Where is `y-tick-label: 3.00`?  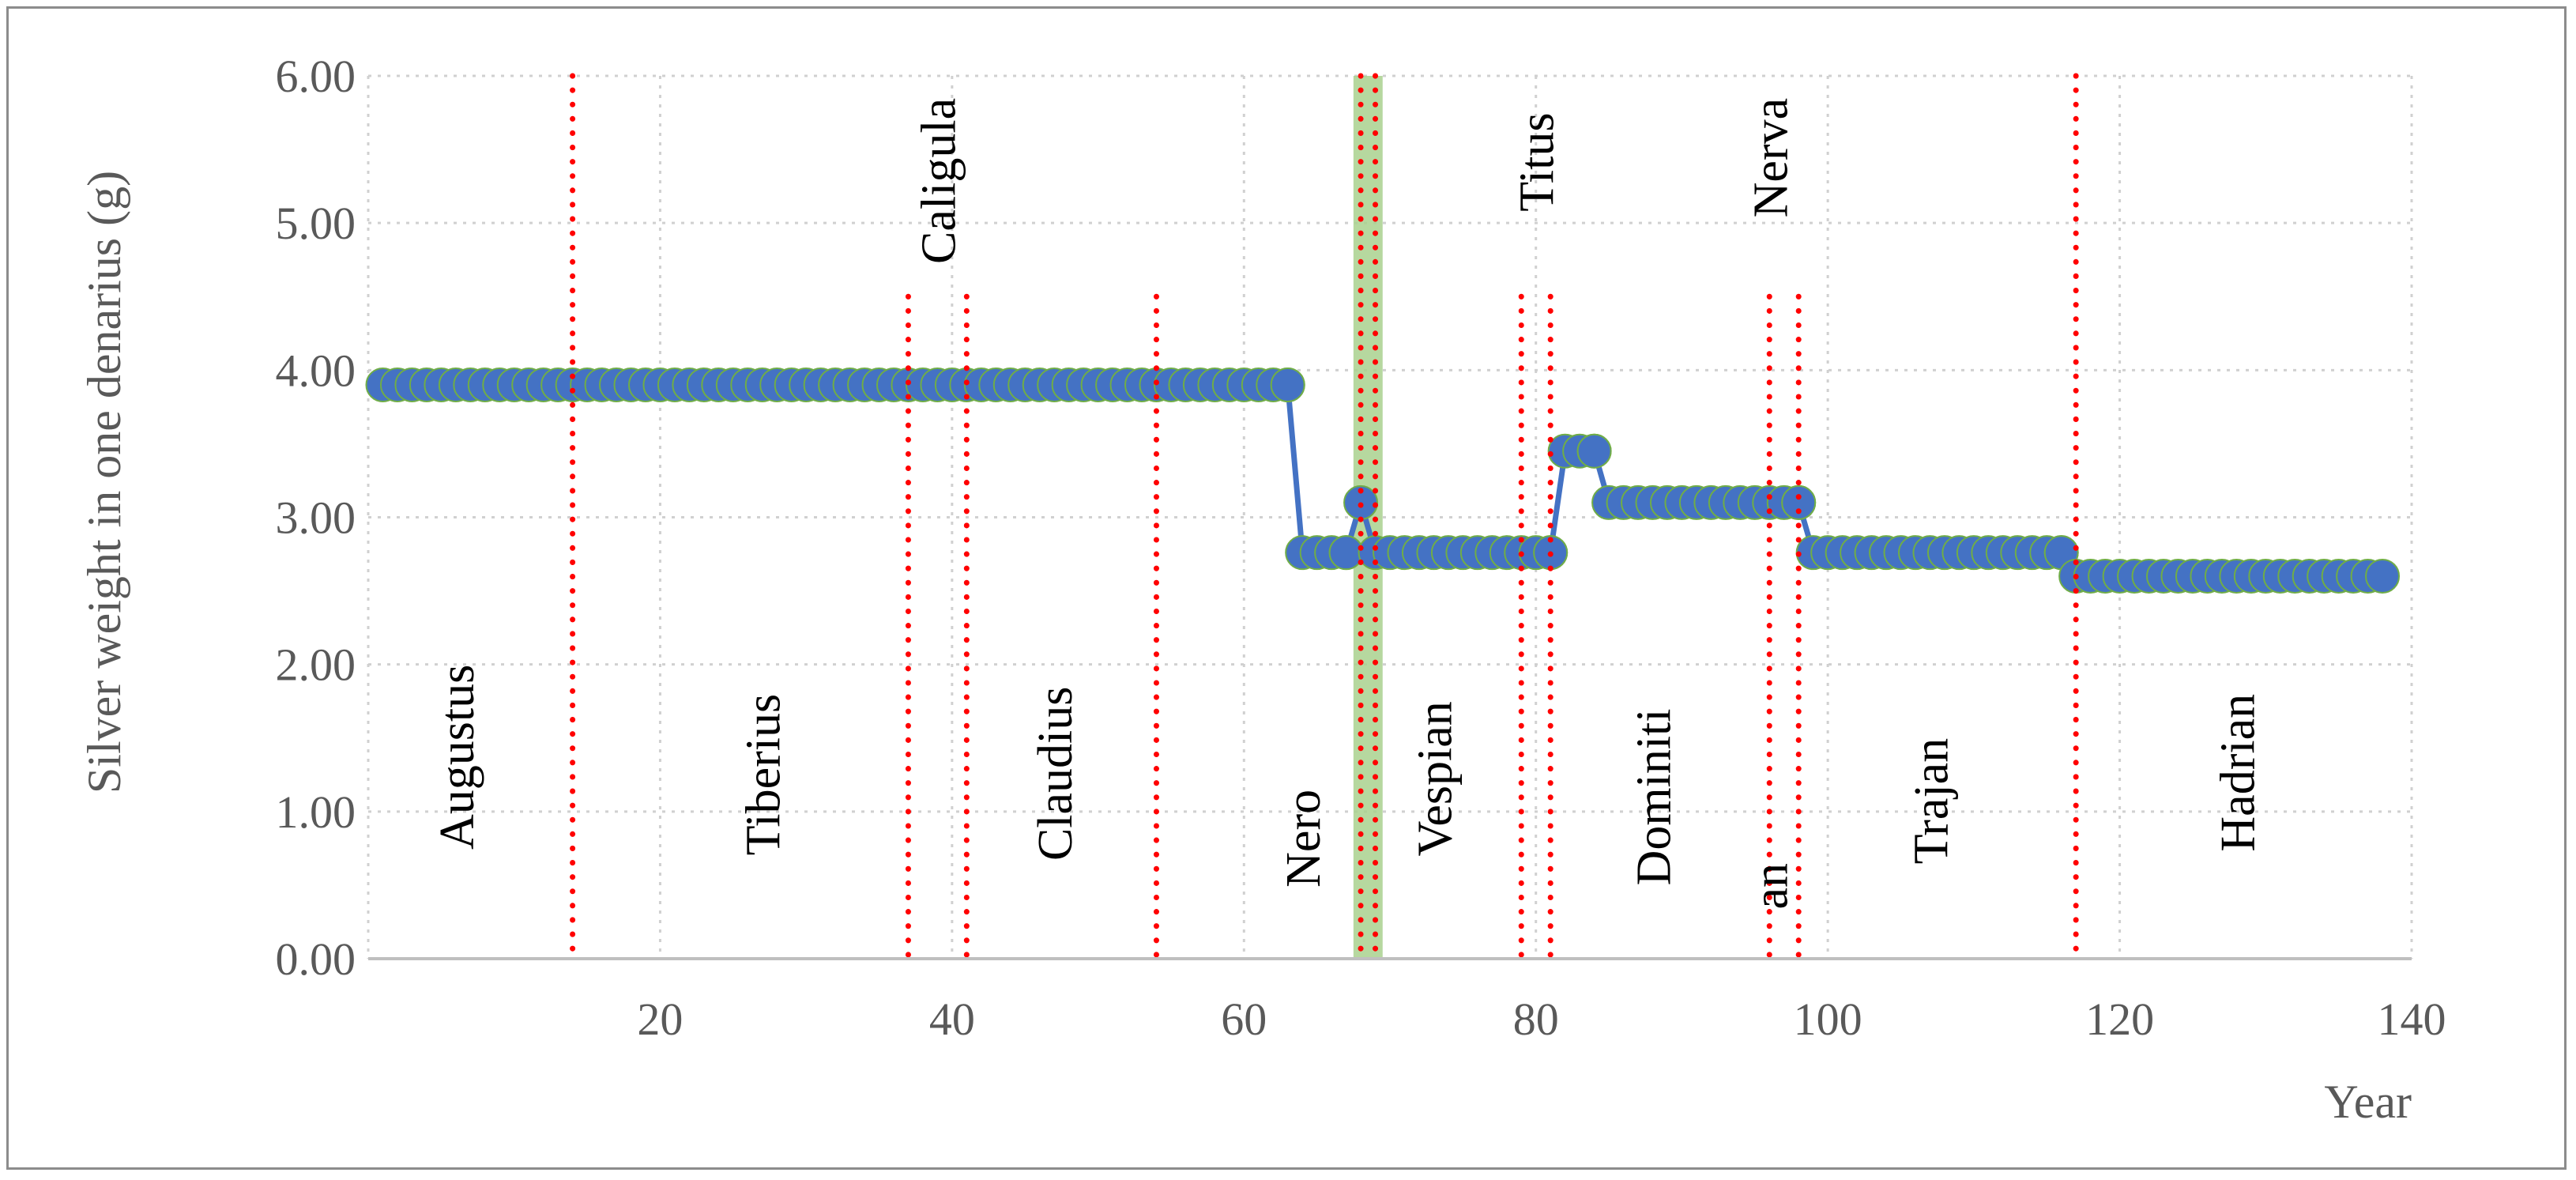 y-tick-label: 3.00 is located at coordinates (316, 518).